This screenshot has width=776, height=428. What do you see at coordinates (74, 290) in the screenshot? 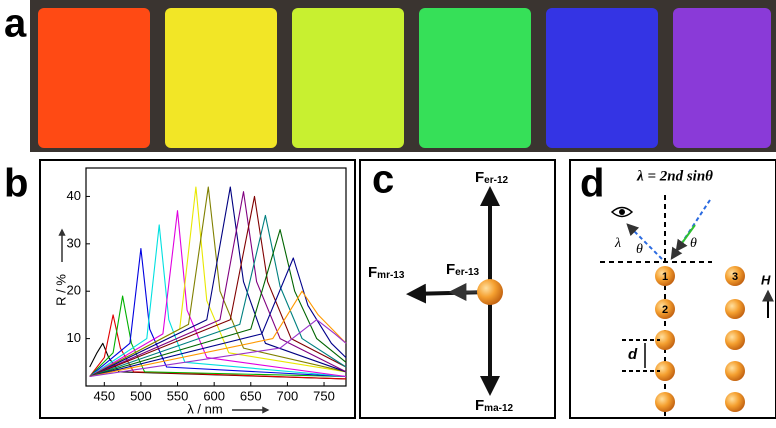
I see `y-tick-label: 20` at bounding box center [74, 290].